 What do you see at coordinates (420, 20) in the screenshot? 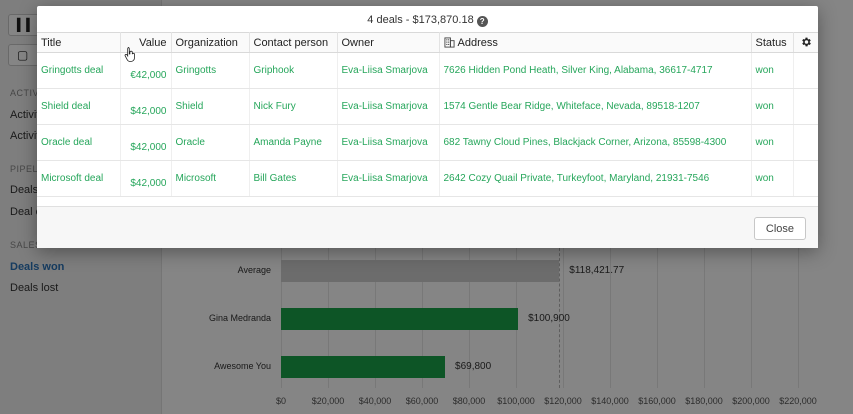
I see `modal-title-text: 4 deals - $173,870.18` at bounding box center [420, 20].